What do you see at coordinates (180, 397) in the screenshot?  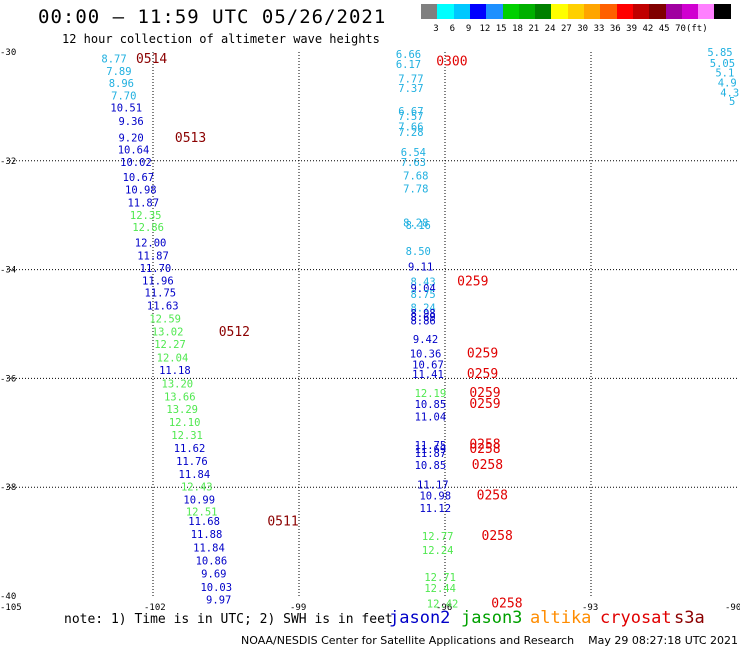 I see `wave-height-label: 13.66` at bounding box center [180, 397].